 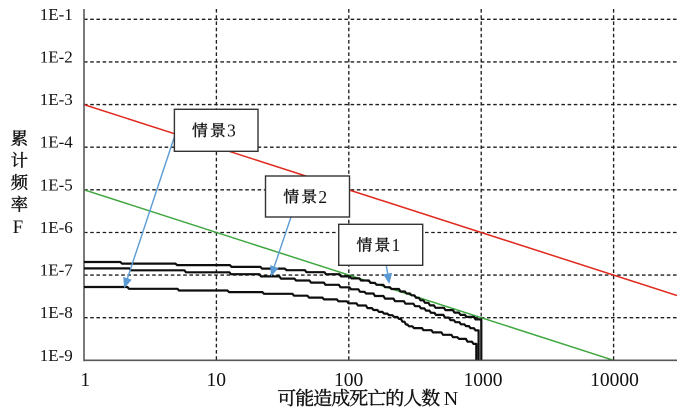 I want to click on svg-text: 1E-6, so click(x=56, y=227).